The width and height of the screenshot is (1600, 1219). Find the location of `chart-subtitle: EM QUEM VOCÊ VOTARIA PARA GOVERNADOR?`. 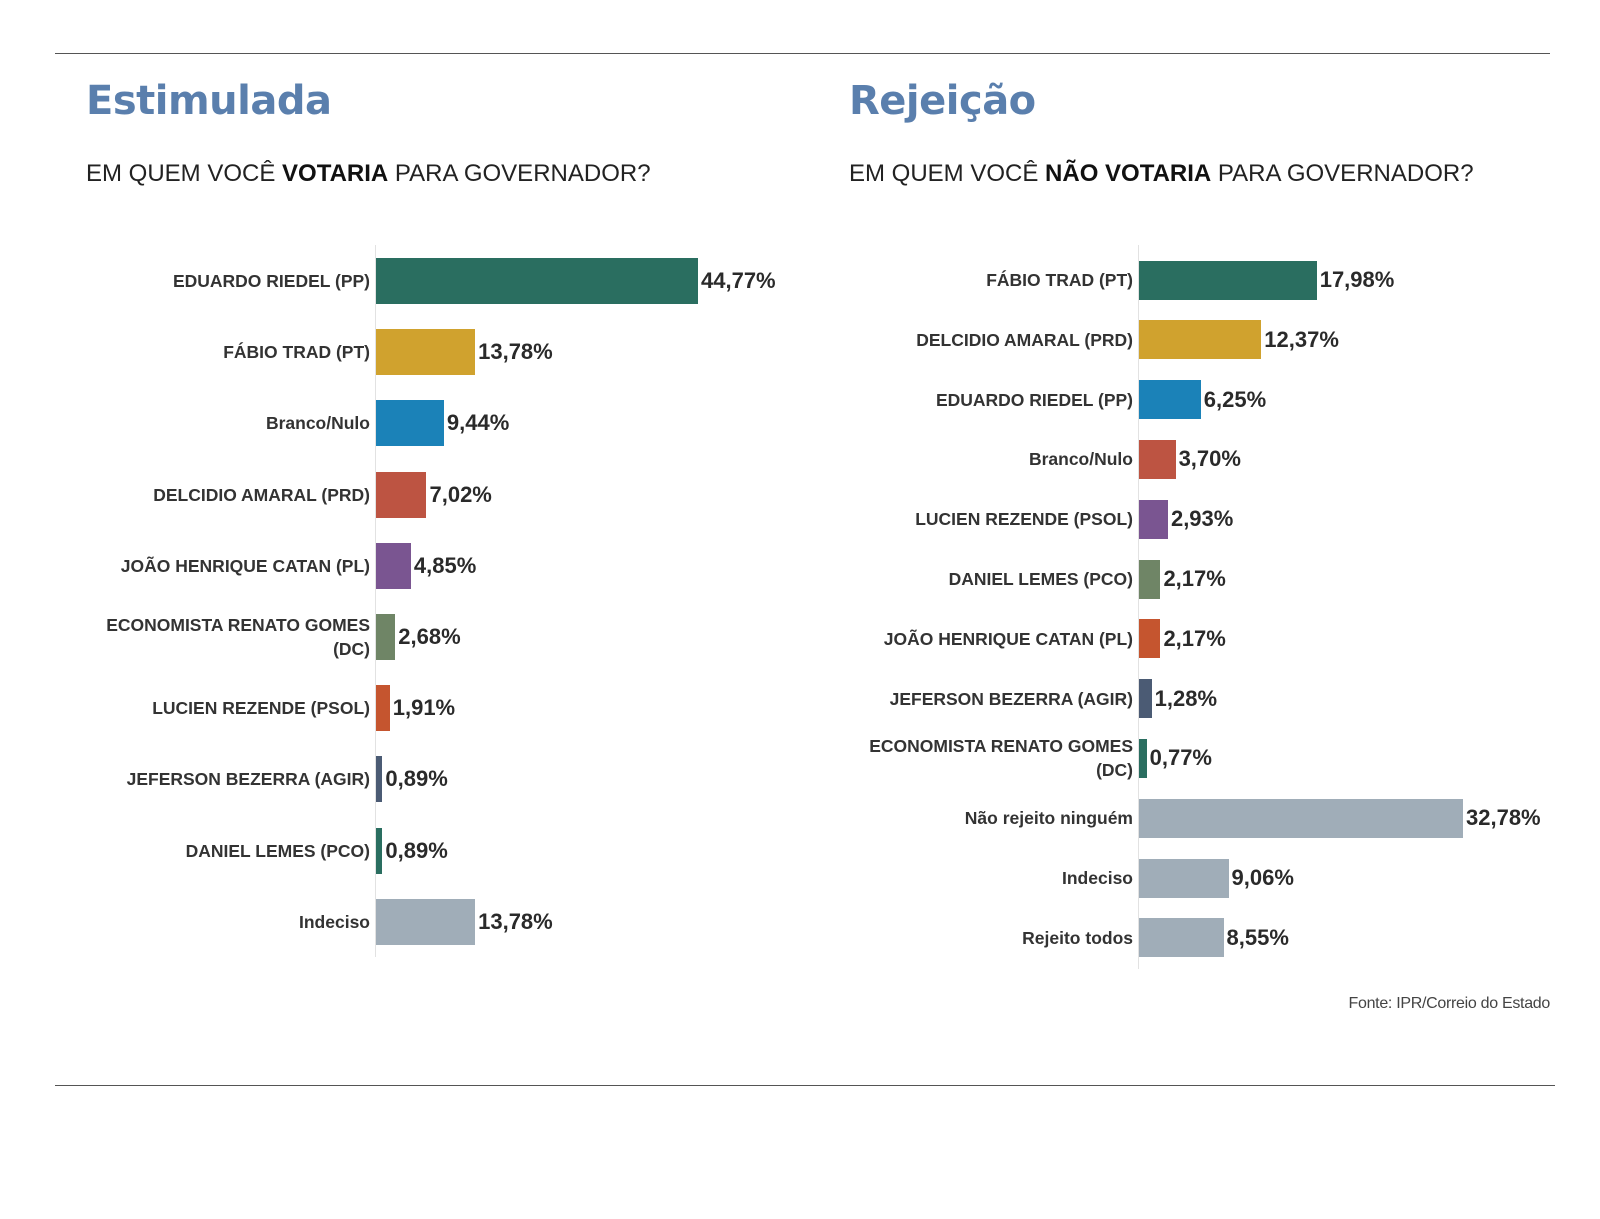

chart-subtitle: EM QUEM VOCÊ VOTARIA PARA GOVERNADOR? is located at coordinates (368, 174).